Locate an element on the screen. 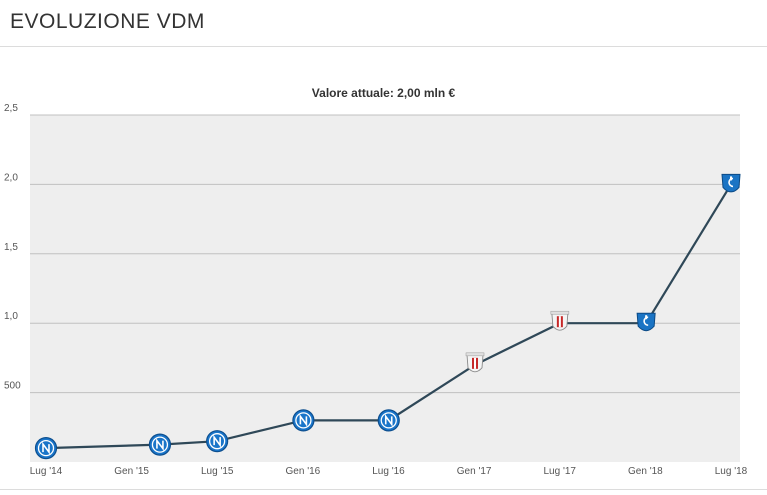 This screenshot has width=767, height=495. section-header: EVOLUZIONE VDM is located at coordinates (383, 23).